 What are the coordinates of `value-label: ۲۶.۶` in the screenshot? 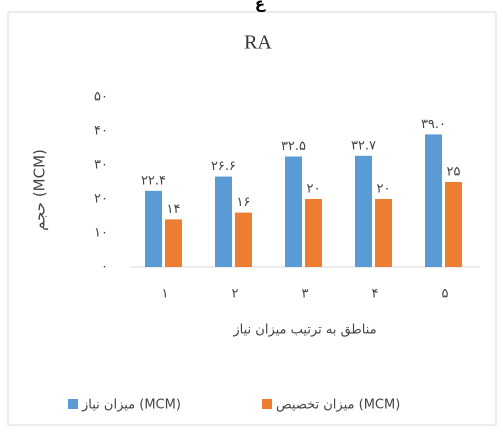 It's located at (223, 166).